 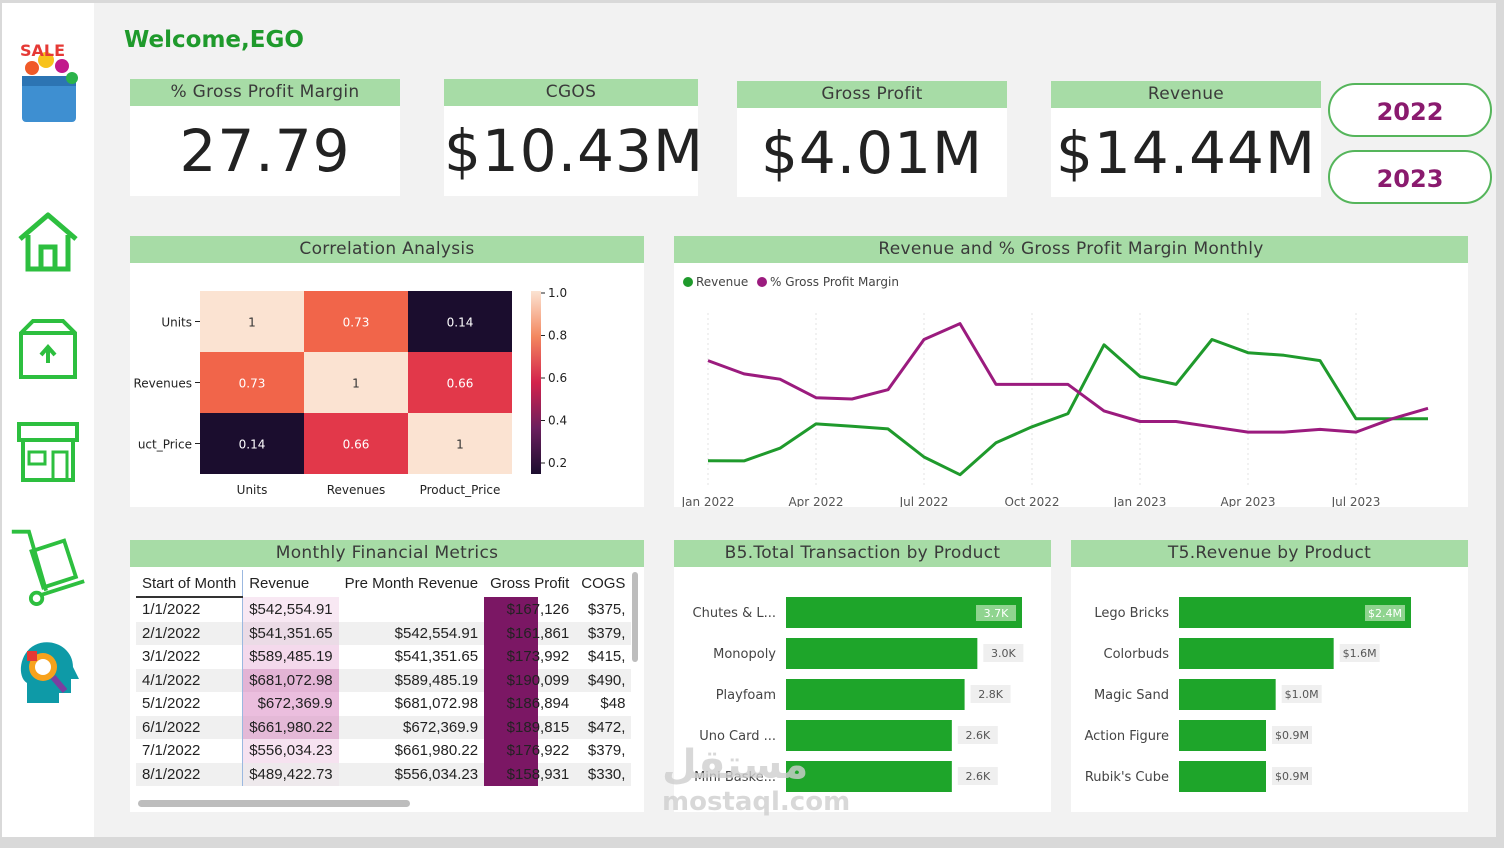 I want to click on heatmap-cell-label: 1, so click(x=460, y=445).